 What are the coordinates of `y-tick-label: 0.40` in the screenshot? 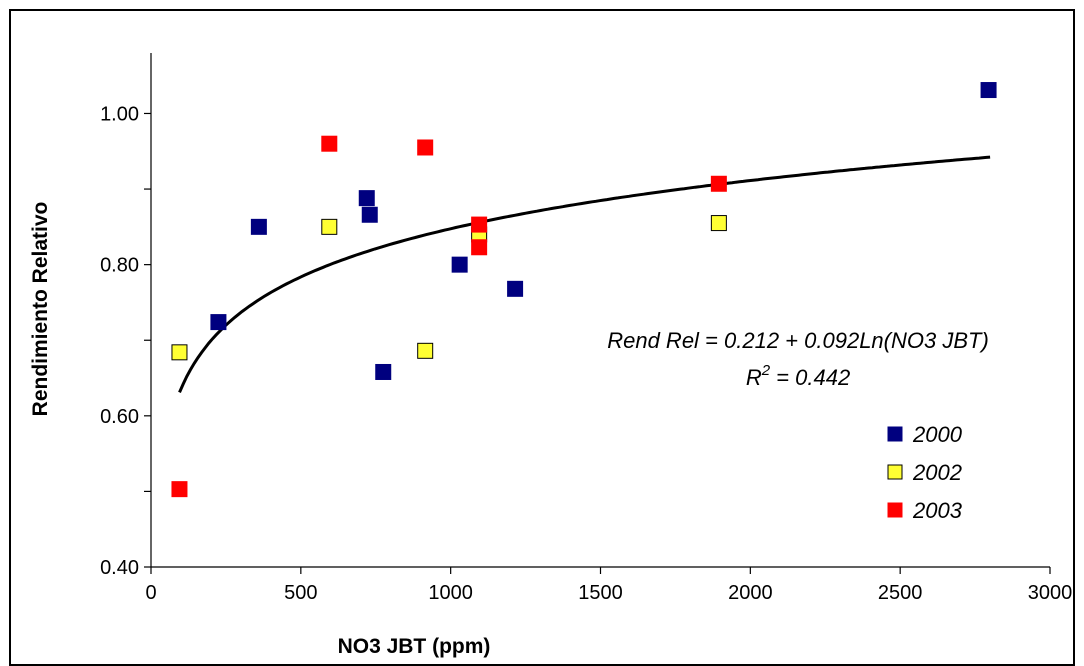 It's located at (119, 568).